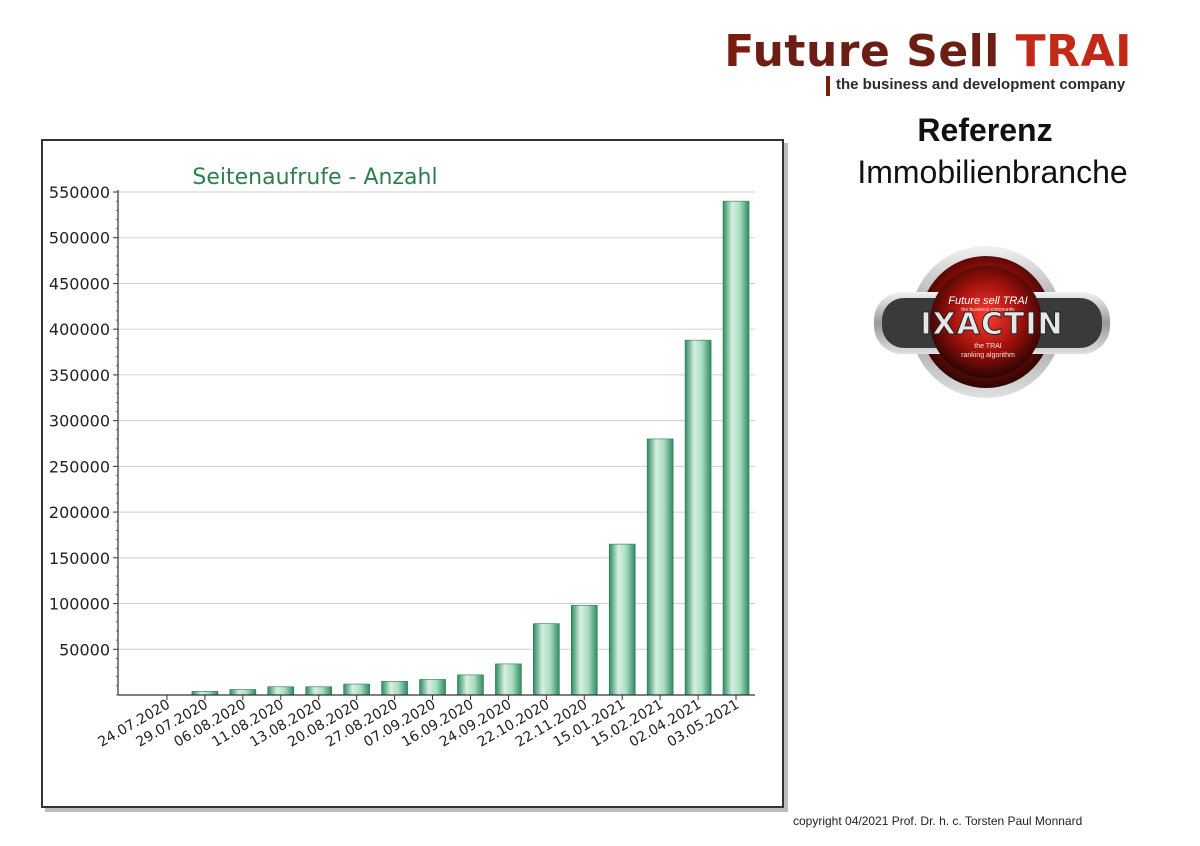 This screenshot has height=846, width=1200. I want to click on y-tick-label: 350000, so click(79, 375).